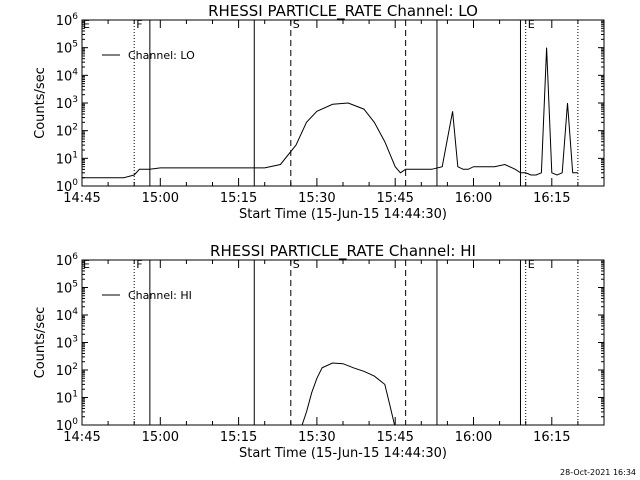 This screenshot has width=640, height=480. I want to click on chart-title: RHESSI PARTICLE_RATE Channel: HI, so click(343, 251).